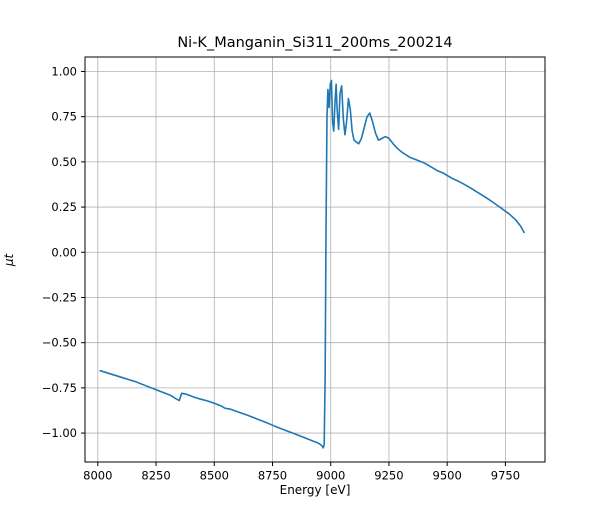  What do you see at coordinates (59, 388) in the screenshot?
I see `y-tick-label: −0.75` at bounding box center [59, 388].